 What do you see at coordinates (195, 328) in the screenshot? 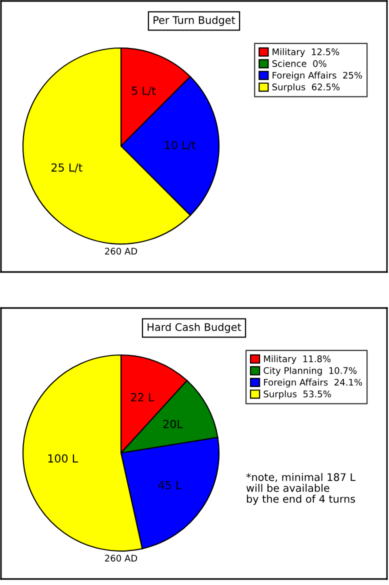
I see `chart-title: Hard Cash Budget` at bounding box center [195, 328].